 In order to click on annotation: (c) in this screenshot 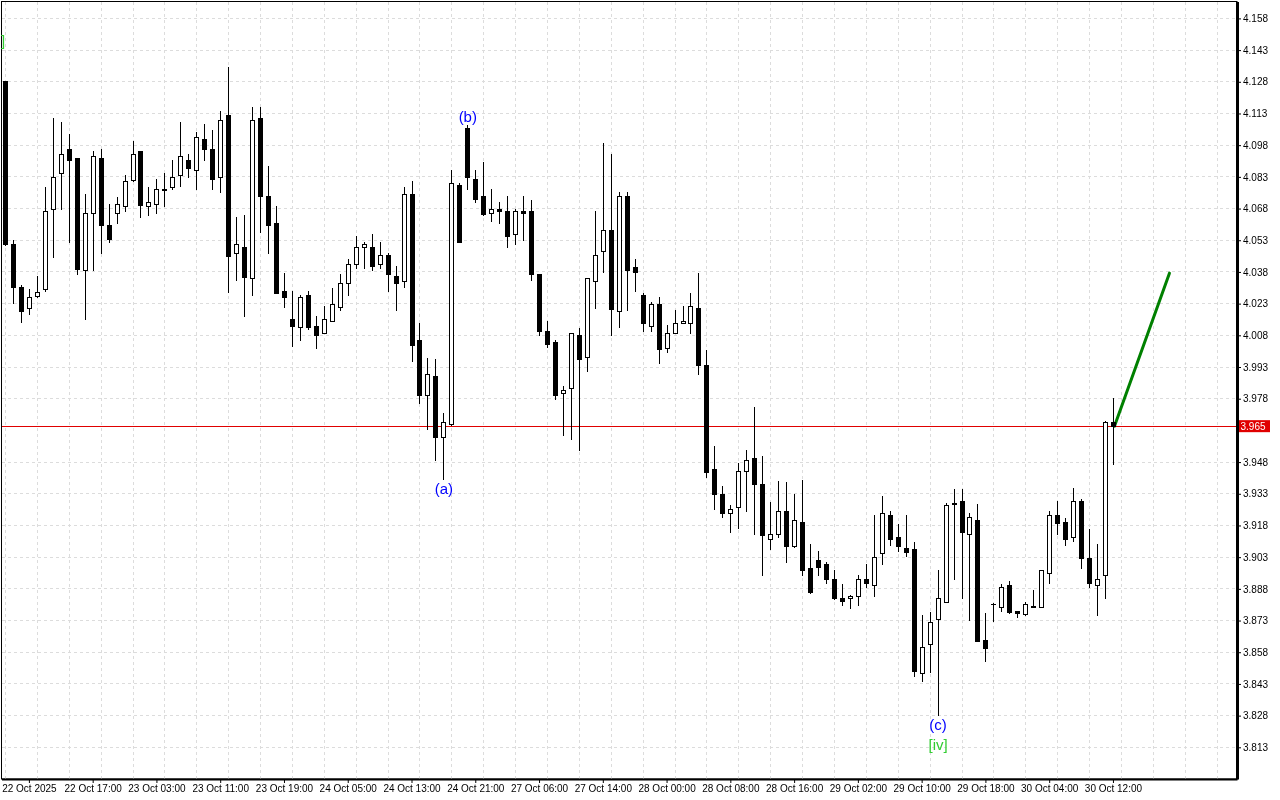, I will do `click(938, 724)`.